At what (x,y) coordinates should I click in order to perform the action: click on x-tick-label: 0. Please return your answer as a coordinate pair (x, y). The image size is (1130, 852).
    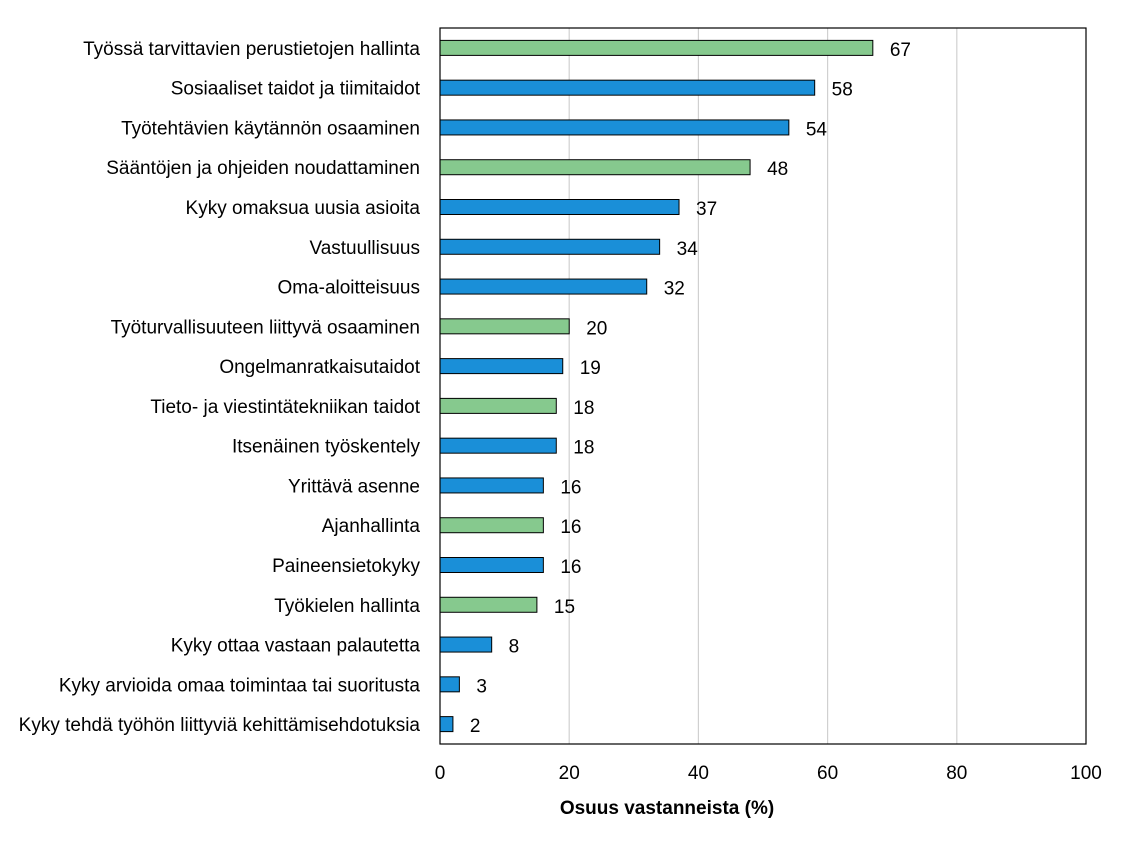
    Looking at the image, I should click on (440, 773).